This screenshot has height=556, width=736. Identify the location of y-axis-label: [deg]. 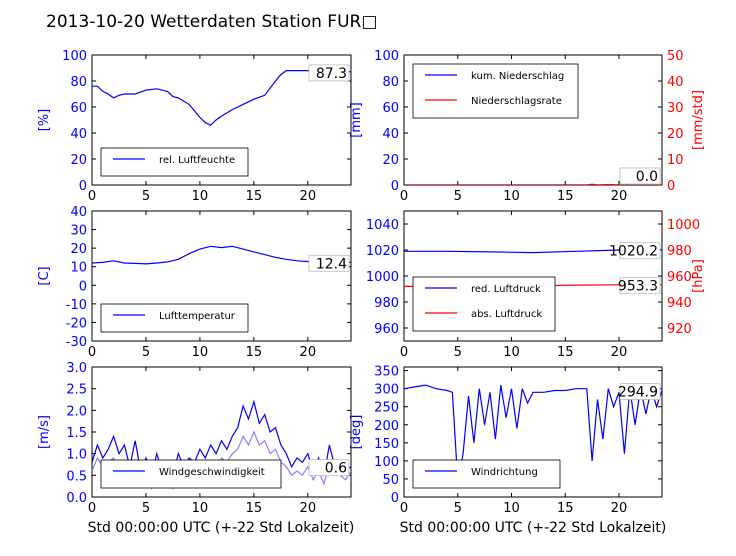
(356, 432).